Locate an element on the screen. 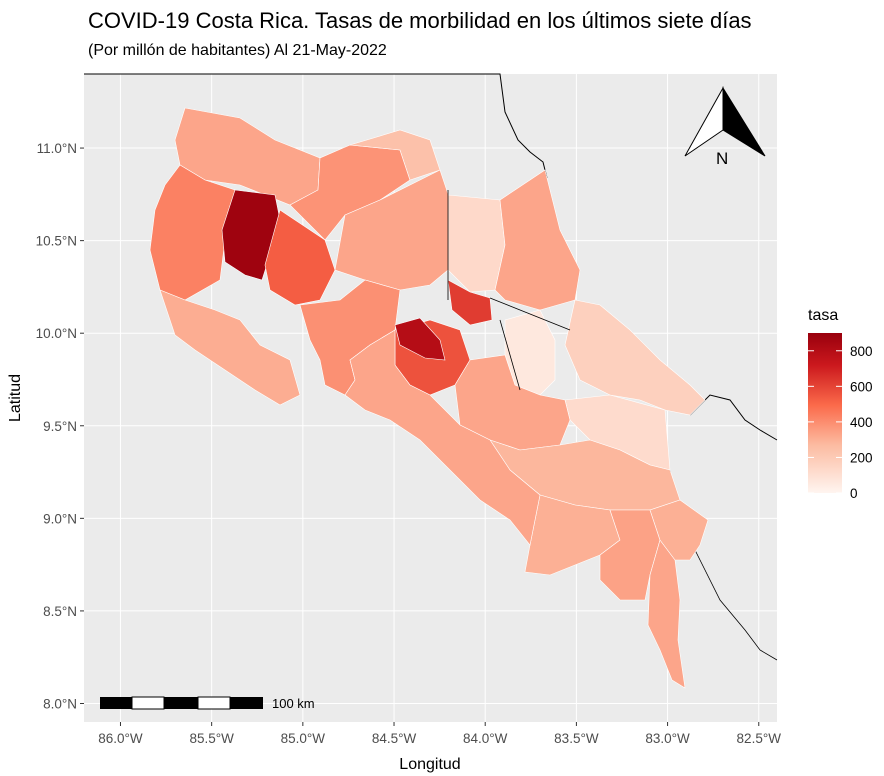 Image resolution: width=884 pixels, height=776 pixels. x-tick-label: 83.5°W is located at coordinates (576, 738).